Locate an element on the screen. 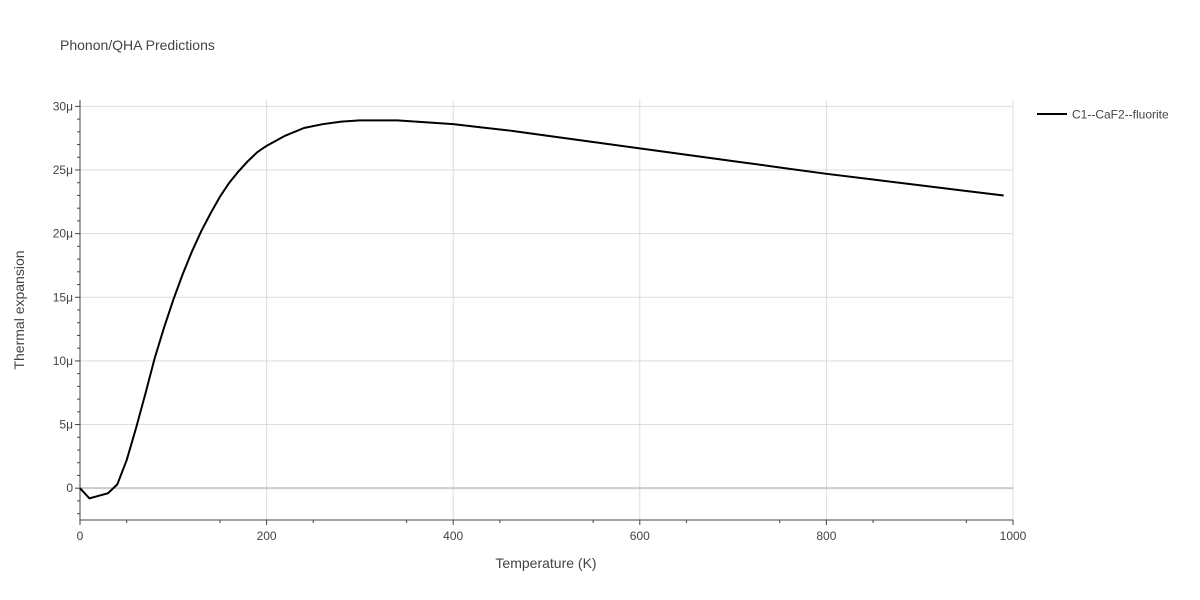  x-tick-label: 400 is located at coordinates (453, 536).